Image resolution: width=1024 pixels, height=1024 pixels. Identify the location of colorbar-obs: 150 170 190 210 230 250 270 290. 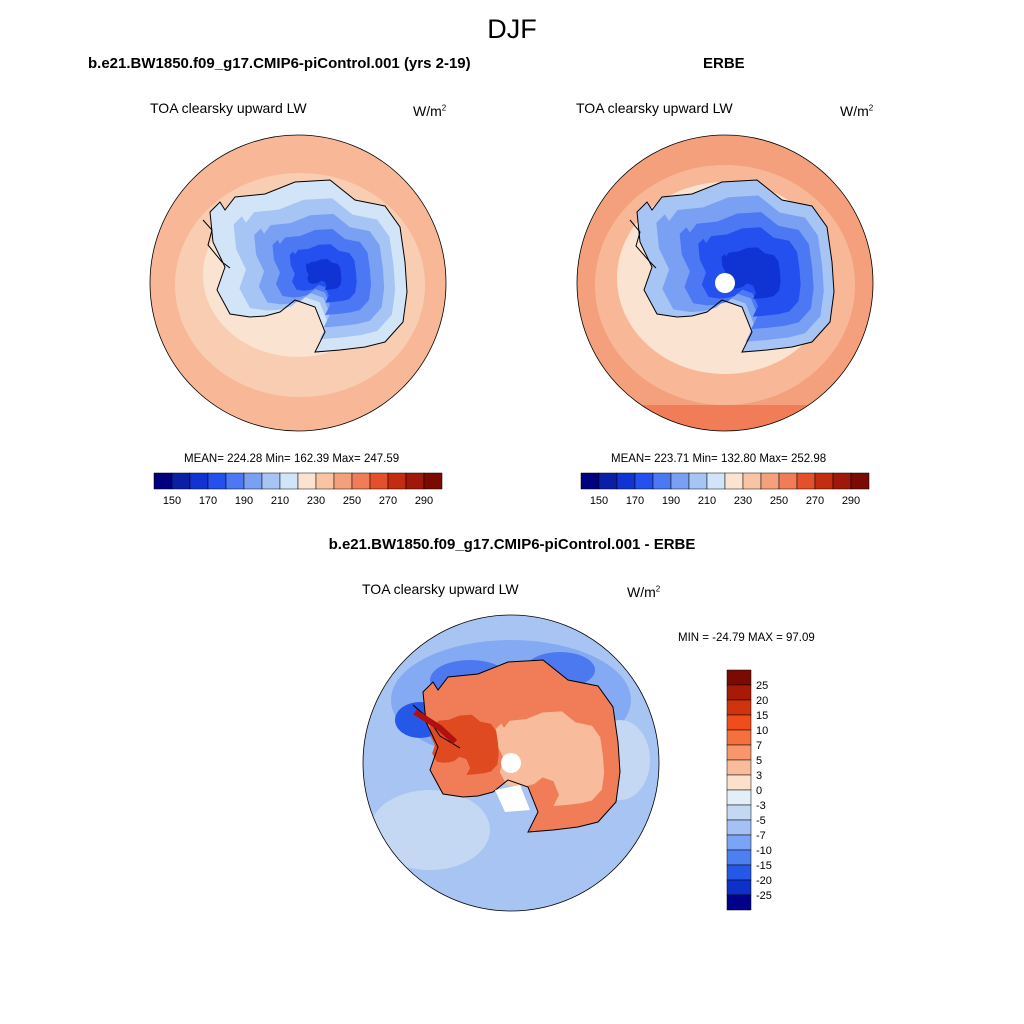
(725, 489).